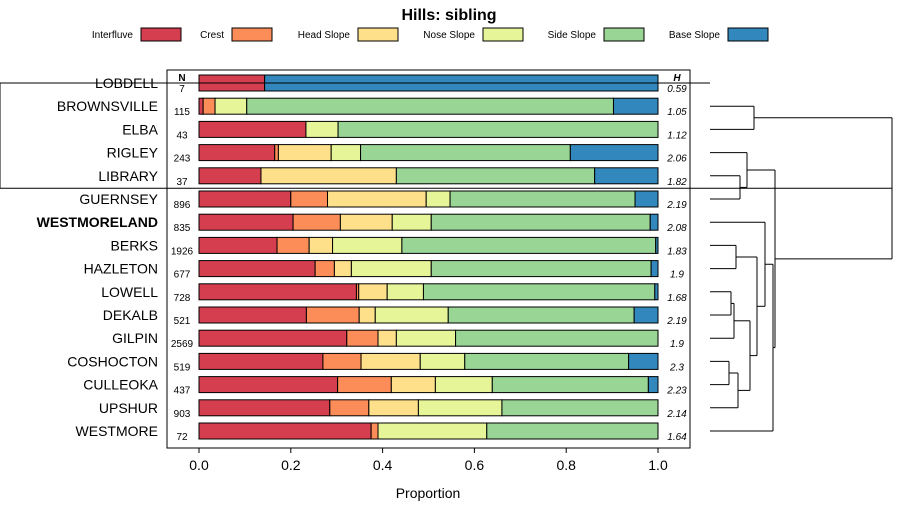 Image resolution: width=900 pixels, height=520 pixels. What do you see at coordinates (460, 408) in the screenshot?
I see `bar-segment-upshur-nose-slope` at bounding box center [460, 408].